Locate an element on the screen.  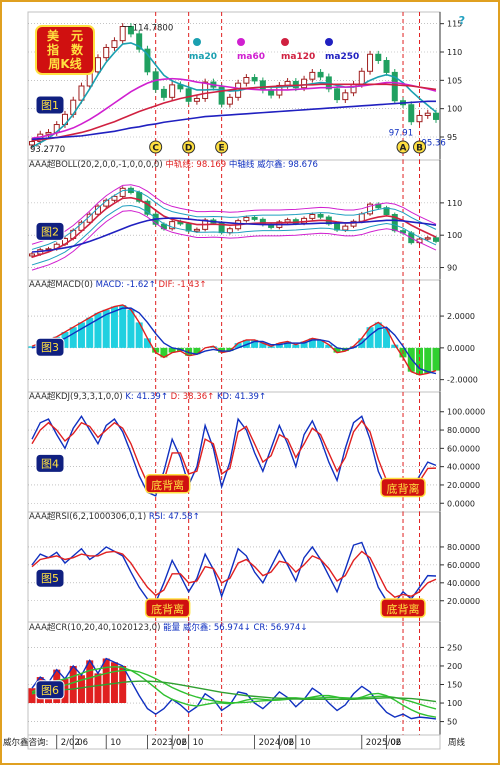
title-line: 周K线 is located at coordinates (64, 63).